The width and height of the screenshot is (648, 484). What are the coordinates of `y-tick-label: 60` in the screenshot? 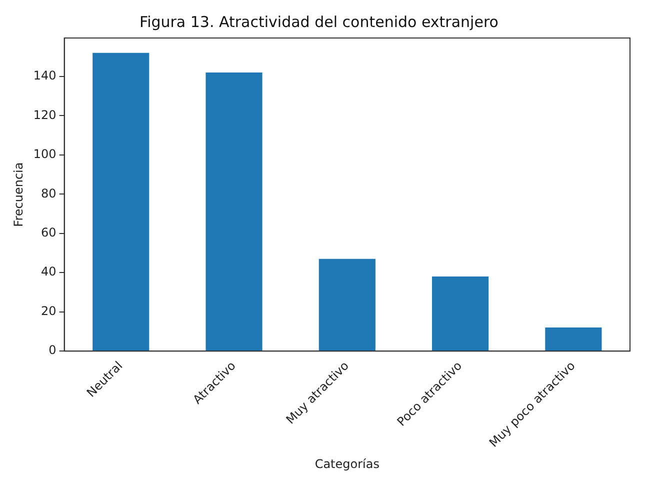 It's located at (48, 233).